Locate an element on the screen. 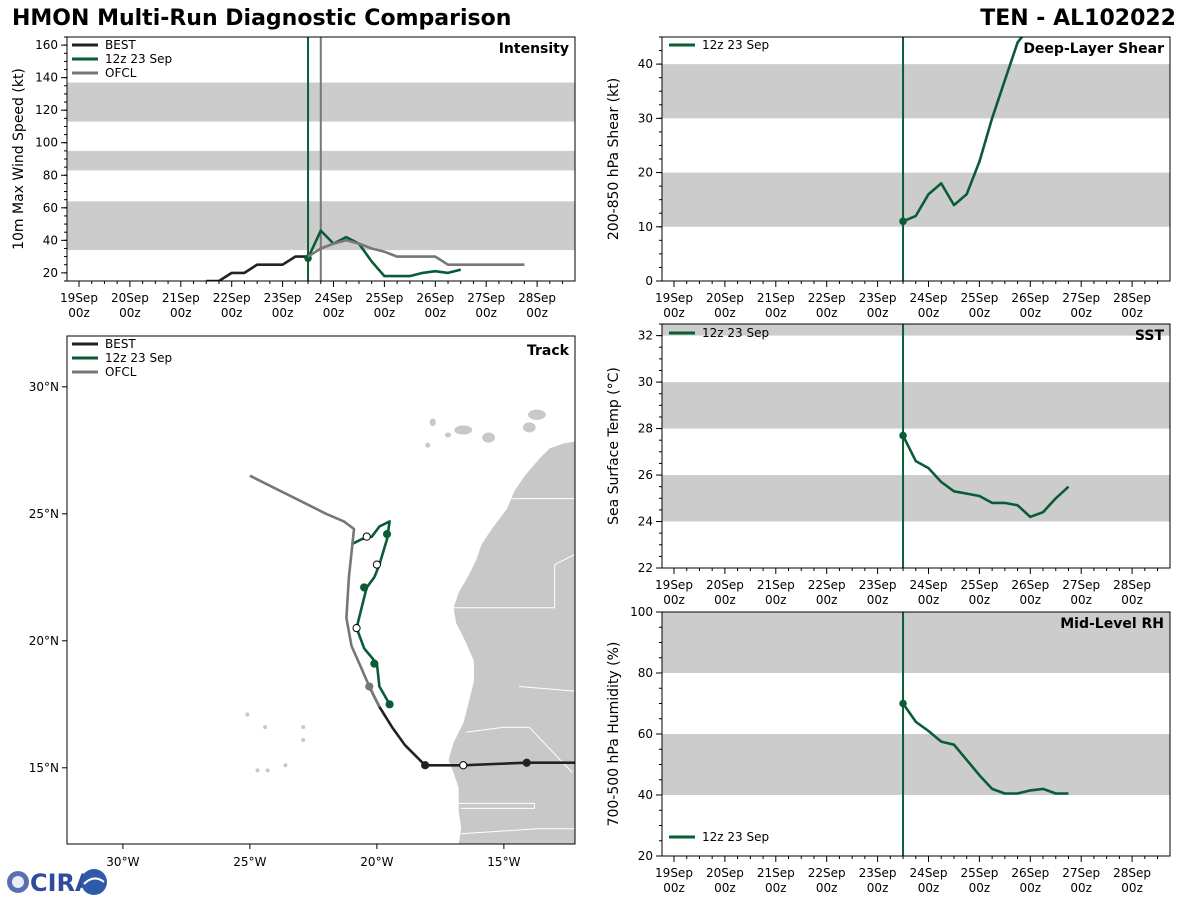  rh-x-tick-day: 21Sep is located at coordinates (776, 873).